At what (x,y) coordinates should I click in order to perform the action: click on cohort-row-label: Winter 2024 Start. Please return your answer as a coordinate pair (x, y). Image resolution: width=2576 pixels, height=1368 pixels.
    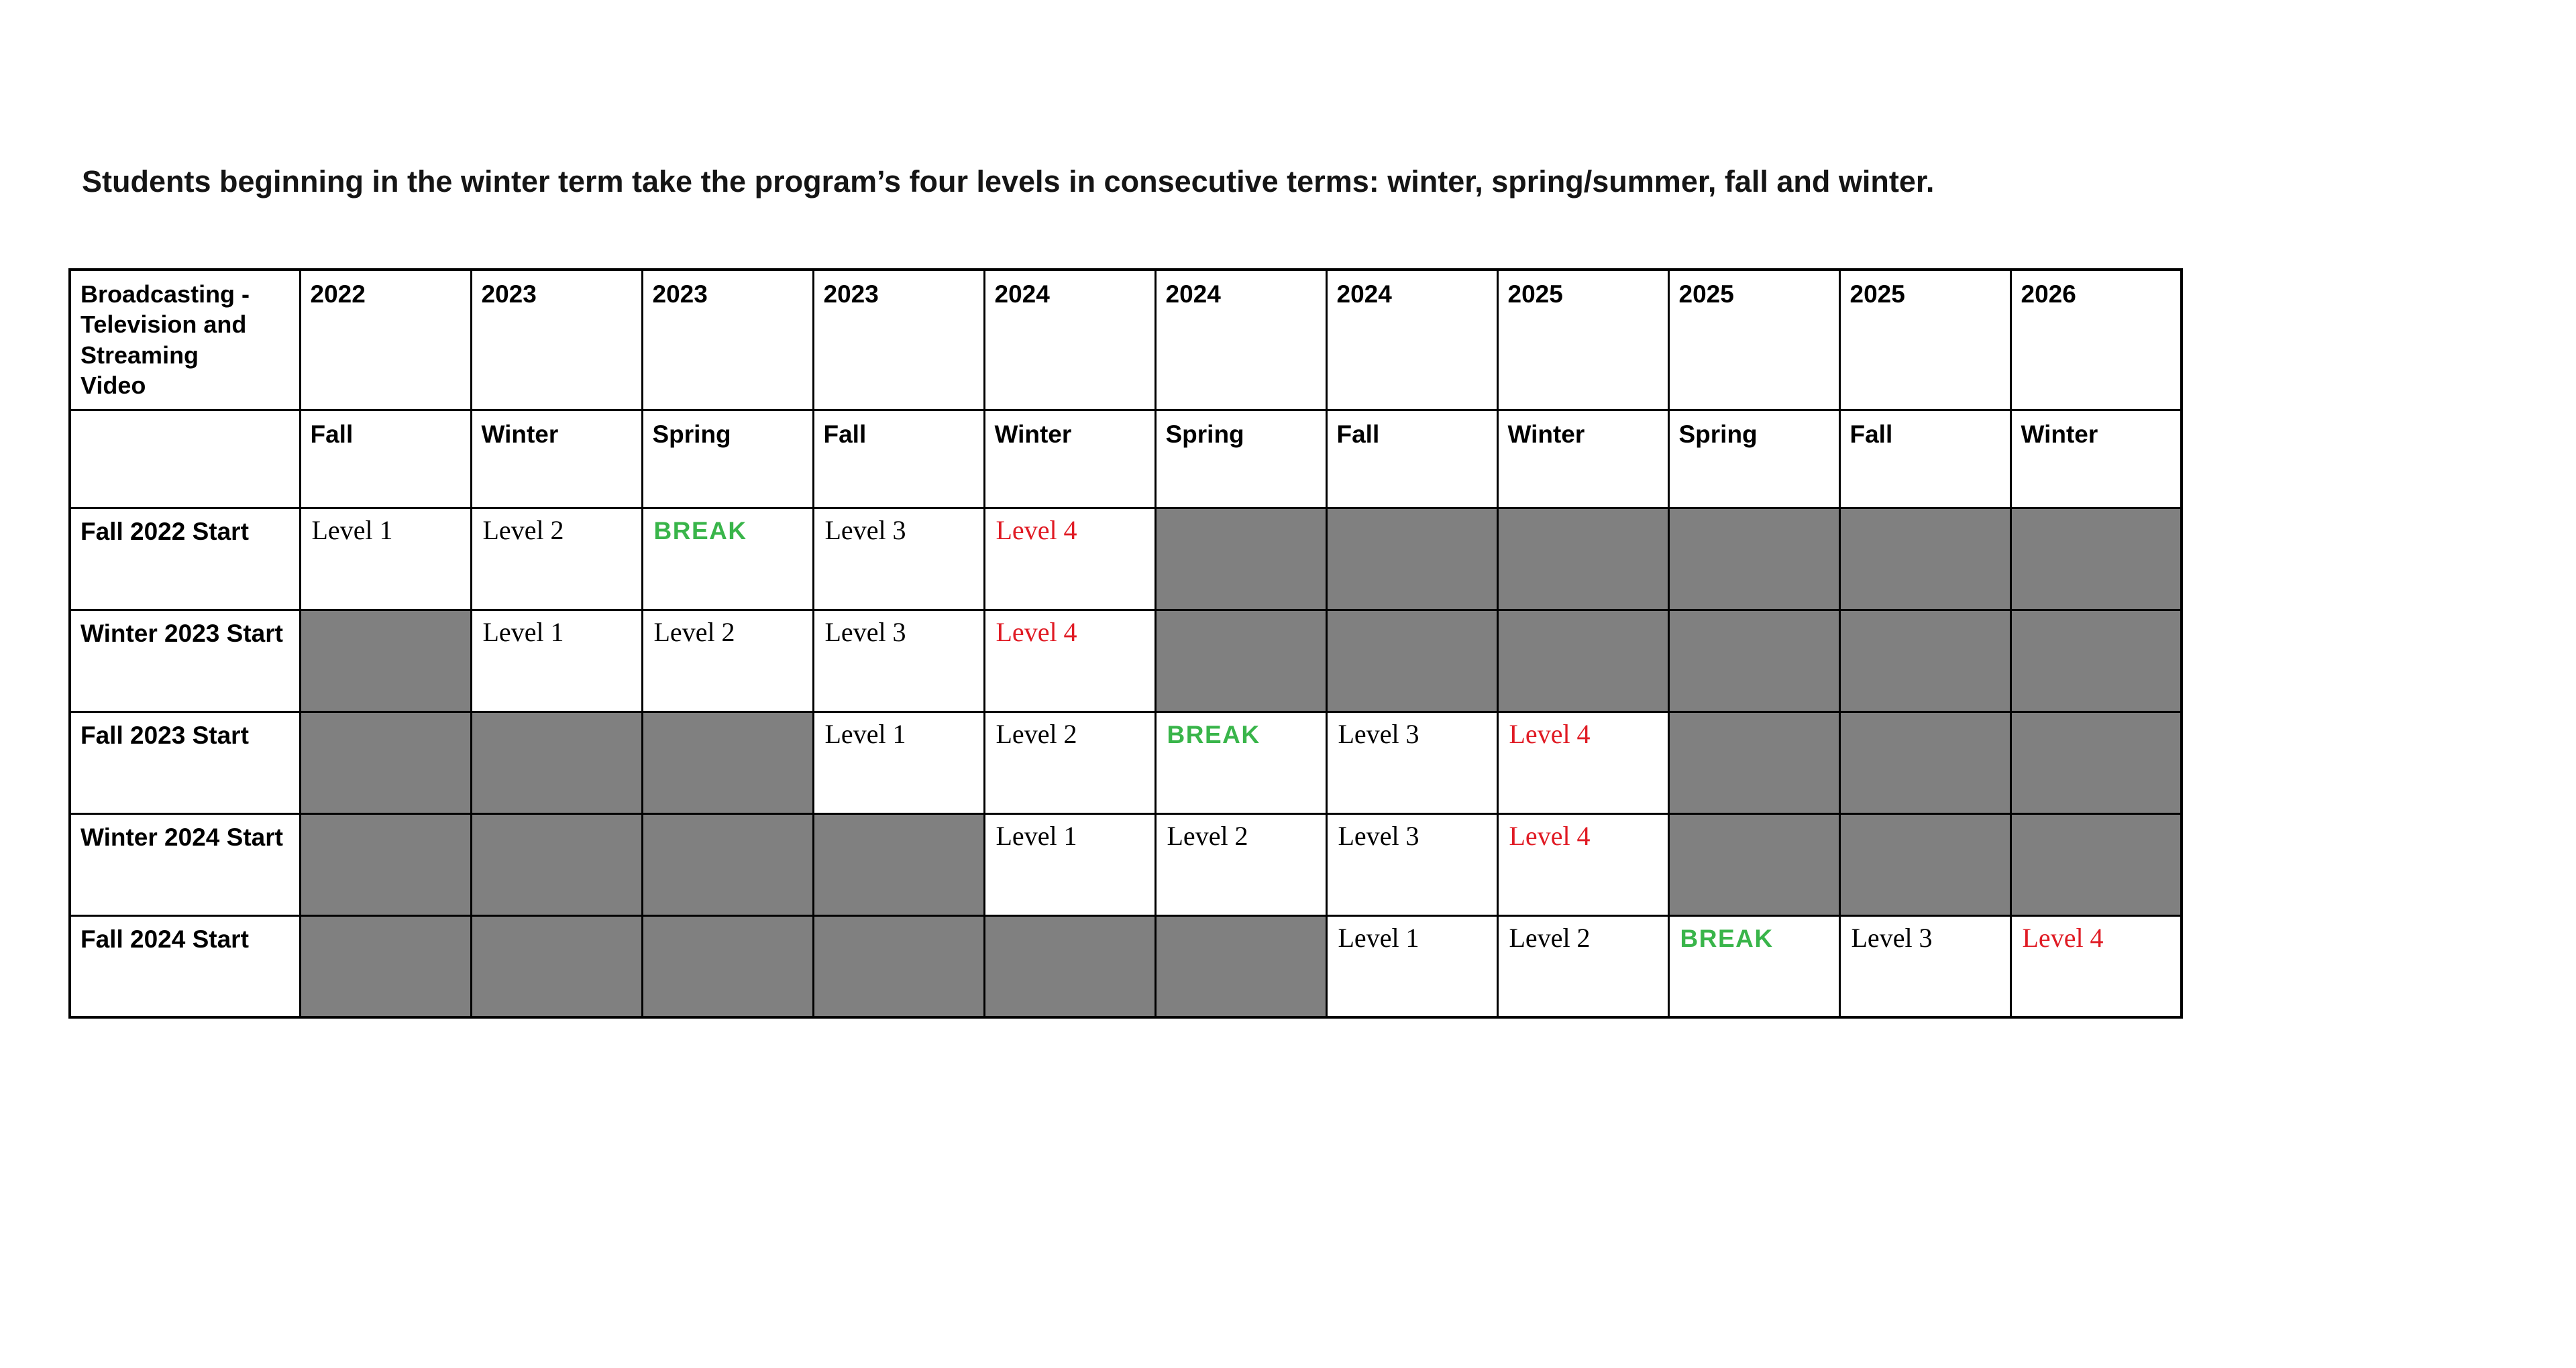
    Looking at the image, I should click on (184, 864).